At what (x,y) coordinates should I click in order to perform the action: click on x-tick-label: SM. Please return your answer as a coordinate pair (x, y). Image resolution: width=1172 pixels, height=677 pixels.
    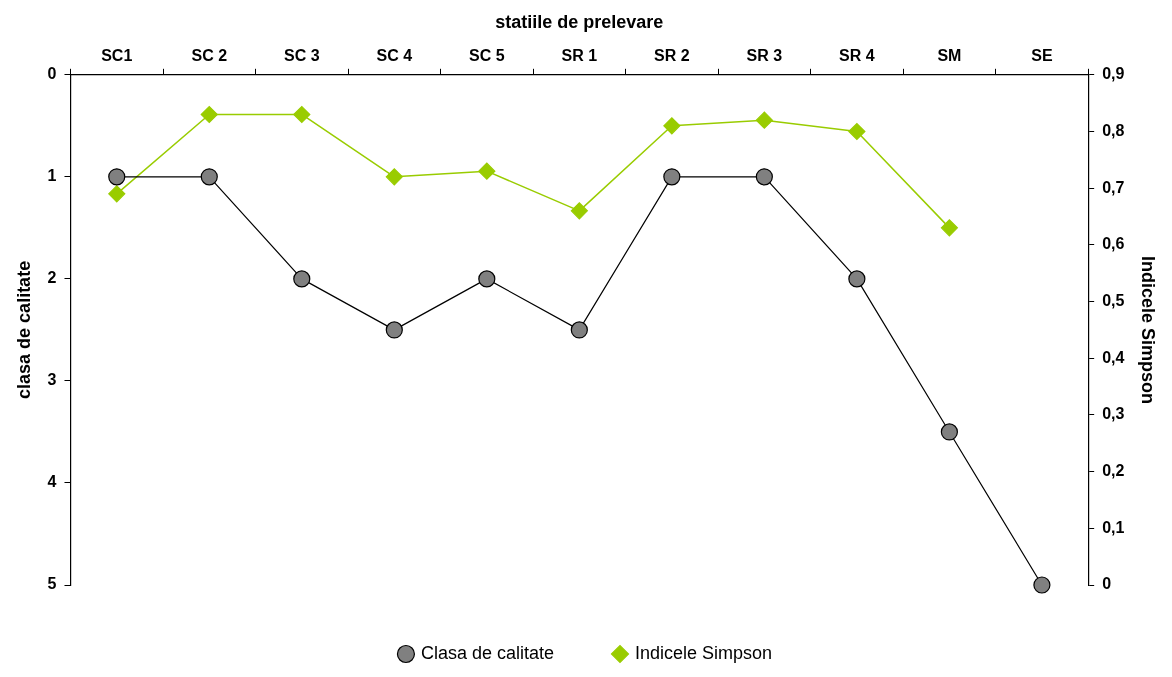
    Looking at the image, I should click on (949, 55).